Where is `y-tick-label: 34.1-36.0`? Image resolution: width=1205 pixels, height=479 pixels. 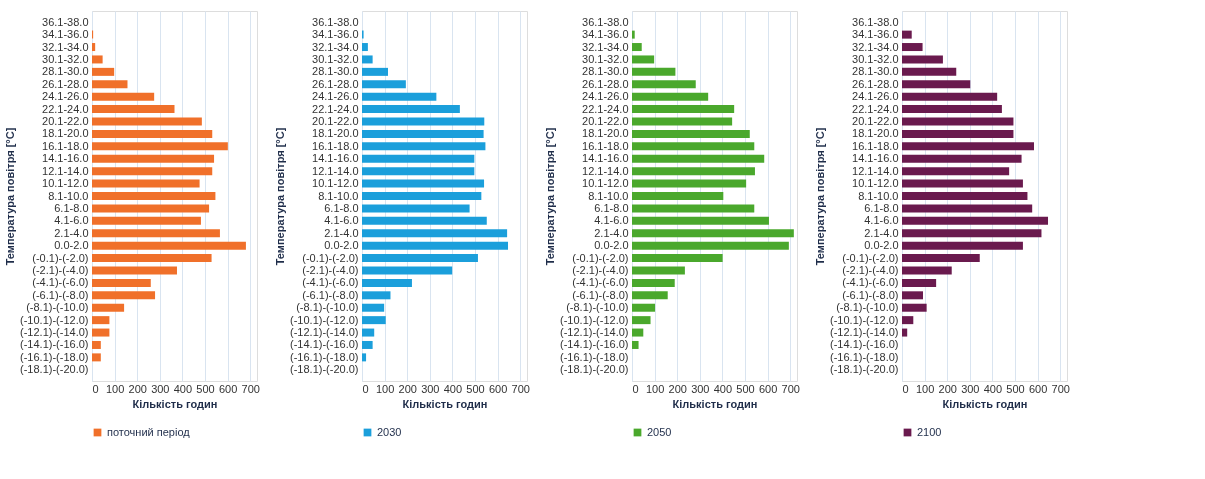 y-tick-label: 34.1-36.0 is located at coordinates (335, 34).